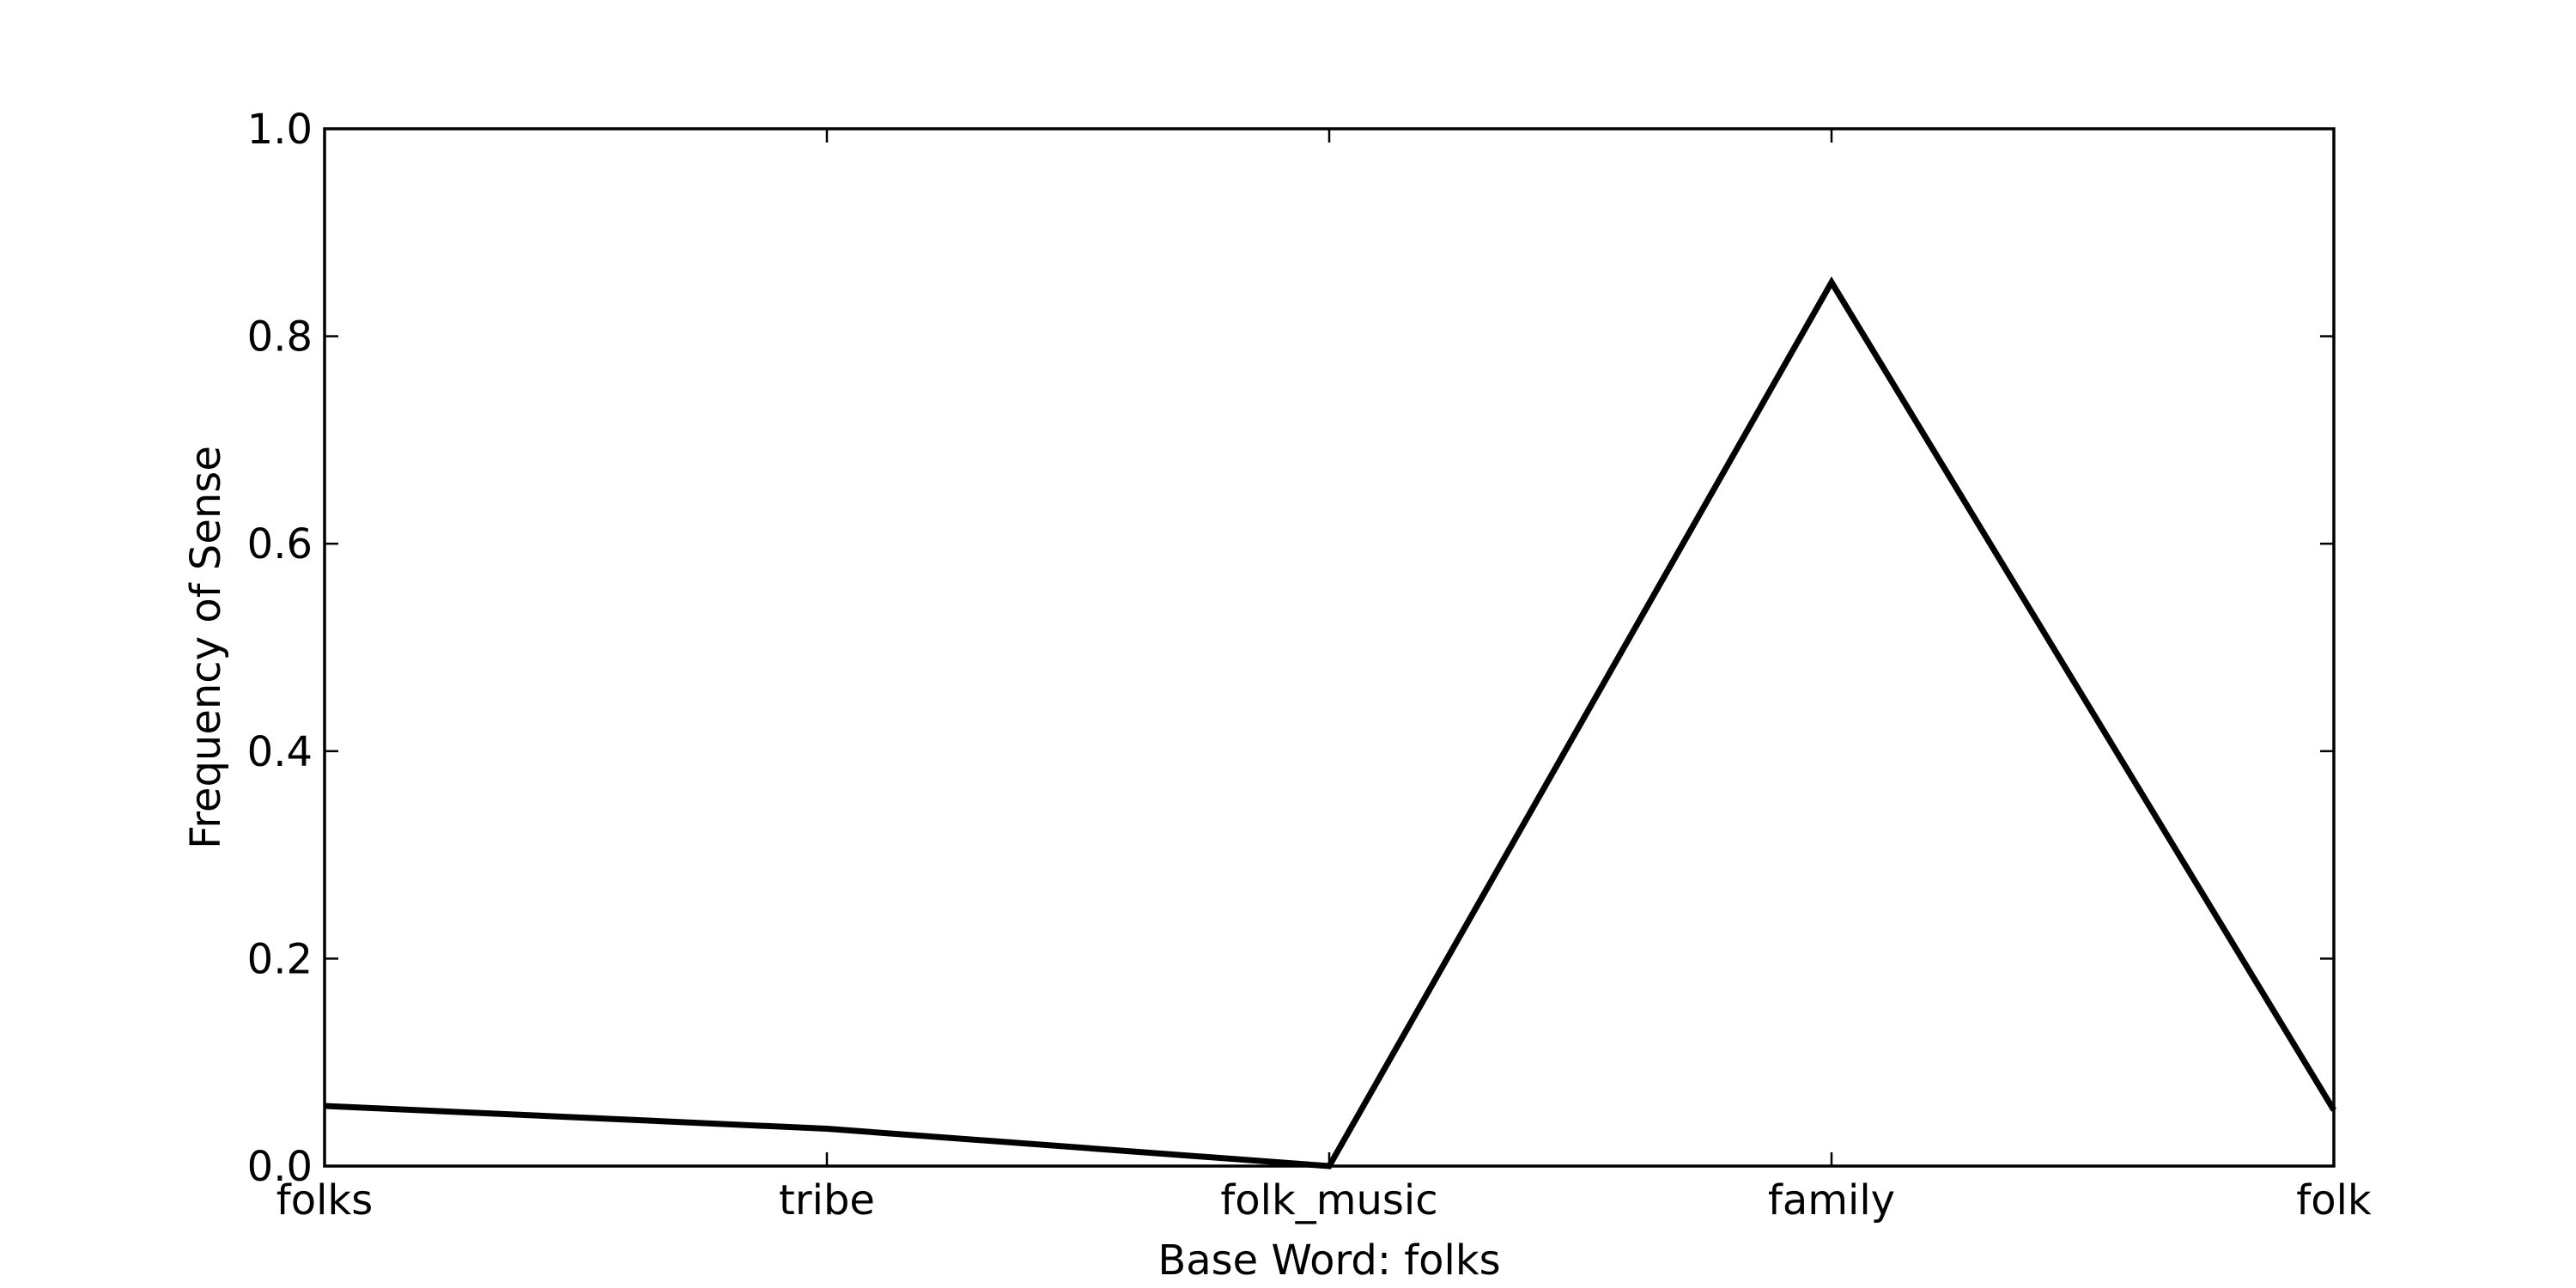 Image resolution: width=2576 pixels, height=1288 pixels. I want to click on x-tick-label: family, so click(1831, 1200).